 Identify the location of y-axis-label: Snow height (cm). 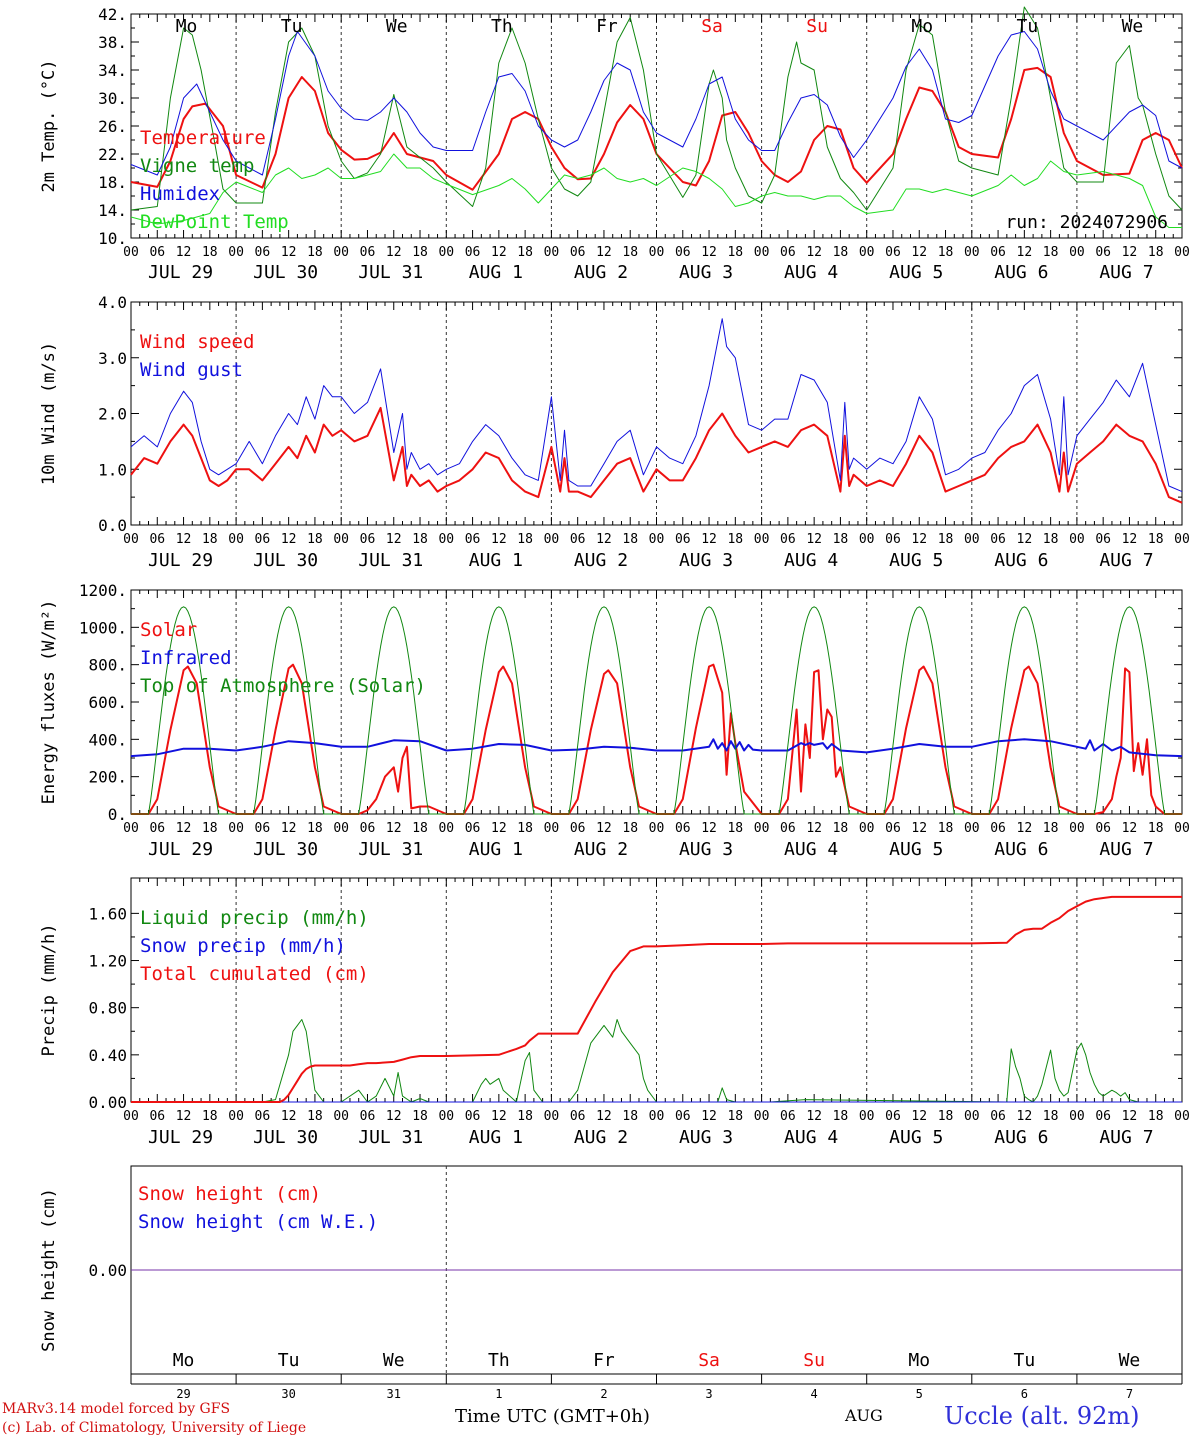
(49, 1270).